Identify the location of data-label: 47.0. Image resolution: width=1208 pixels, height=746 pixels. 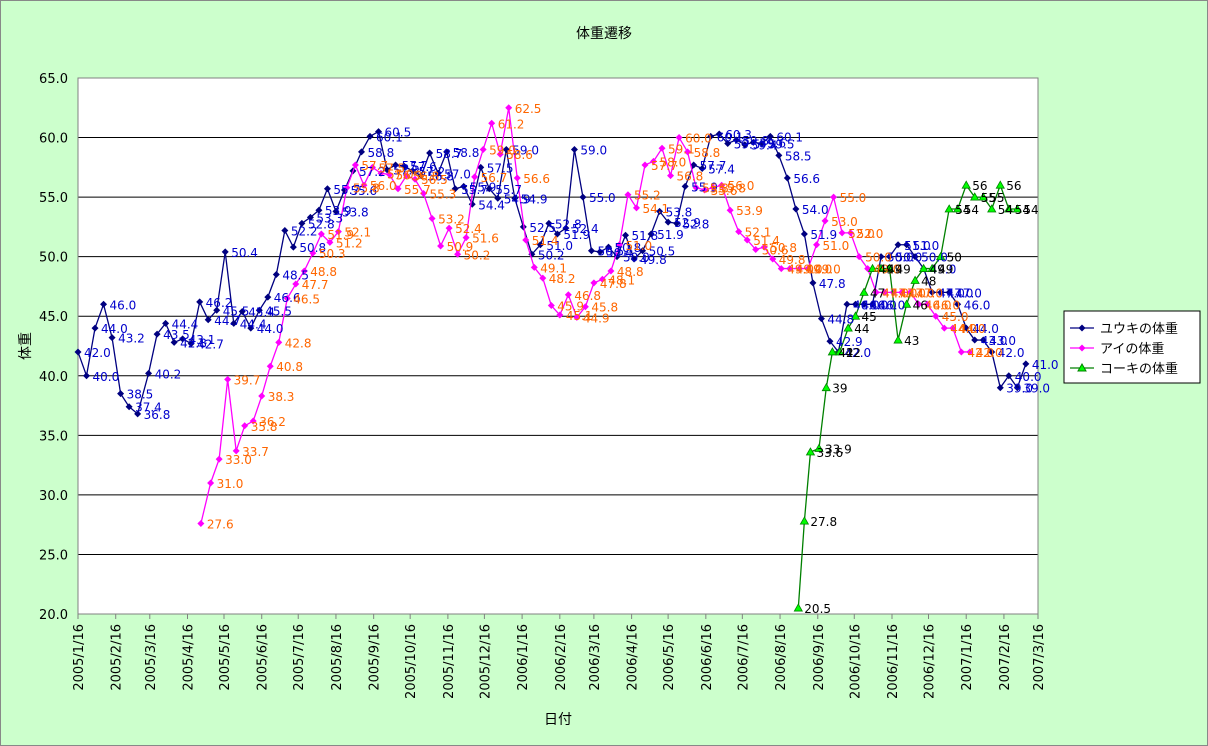
(968, 293).